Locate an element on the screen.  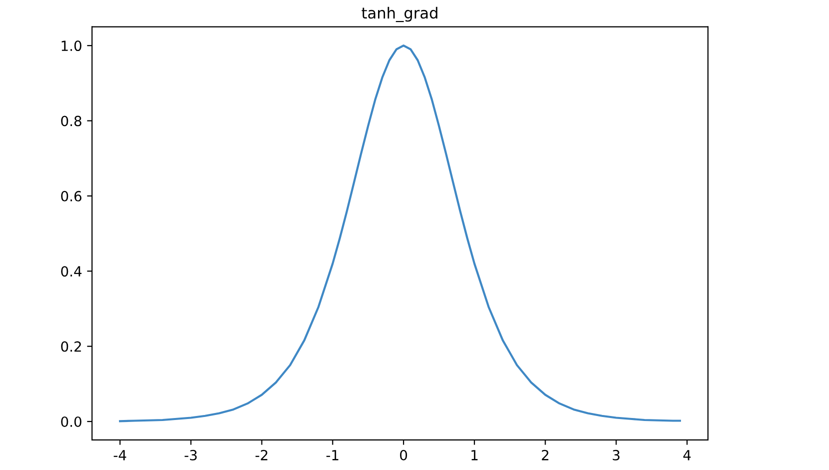
x-tick-label: 4 is located at coordinates (687, 455).